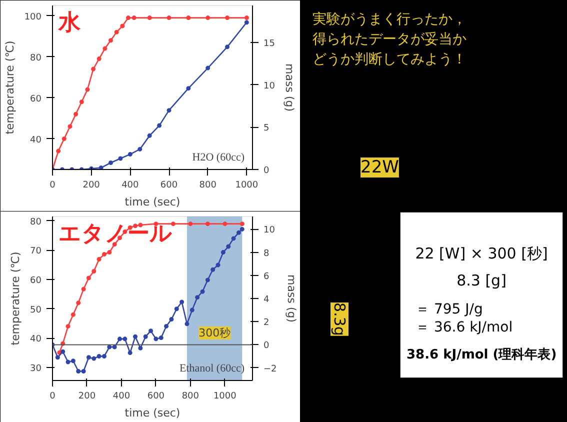 The image size is (567, 422). What do you see at coordinates (269, 44) in the screenshot?
I see `y2-tick-label: 15` at bounding box center [269, 44].